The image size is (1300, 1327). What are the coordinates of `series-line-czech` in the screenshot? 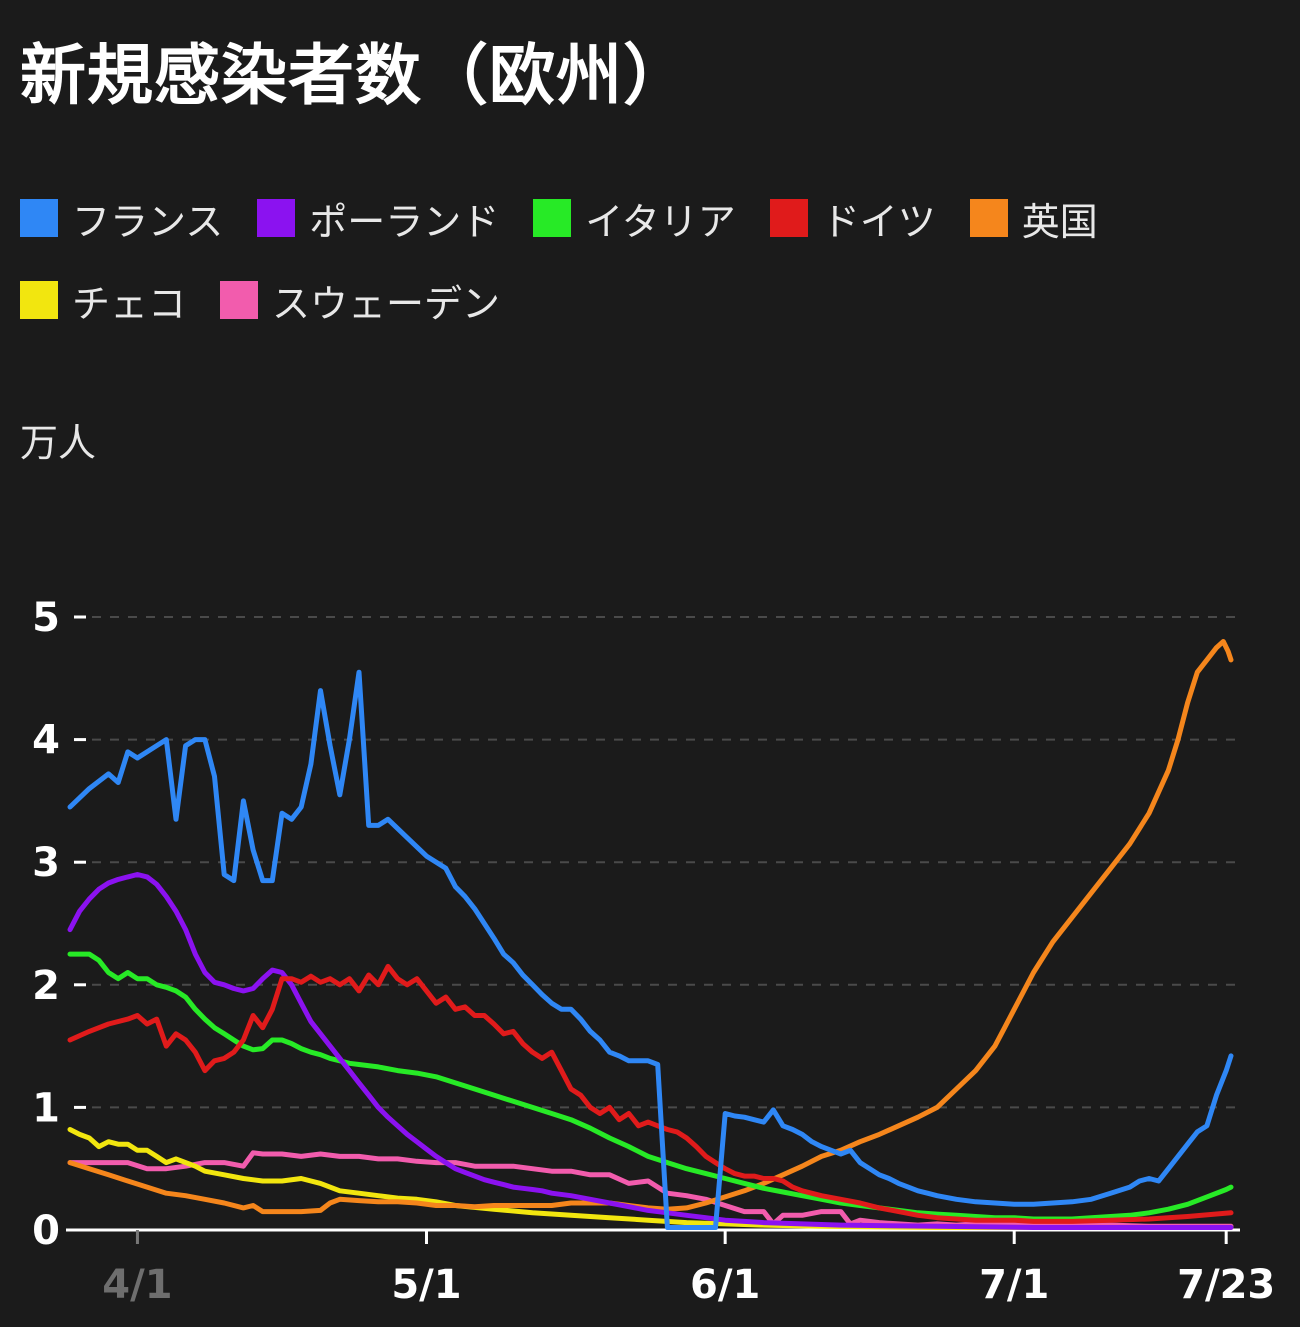 It's located at (650, 1178).